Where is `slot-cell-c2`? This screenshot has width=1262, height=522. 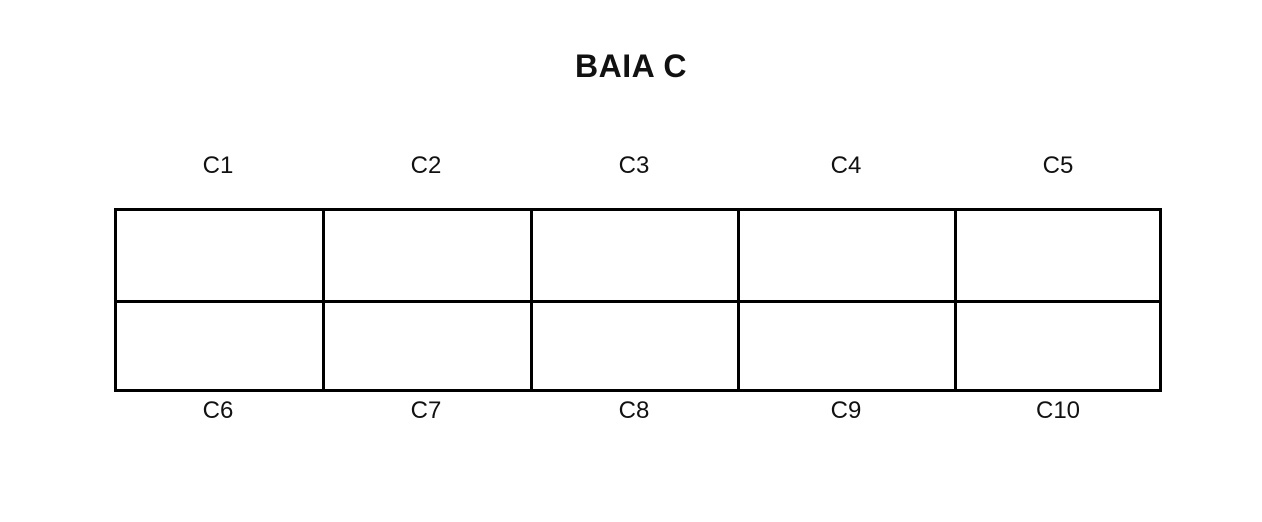 slot-cell-c2 is located at coordinates (427, 255).